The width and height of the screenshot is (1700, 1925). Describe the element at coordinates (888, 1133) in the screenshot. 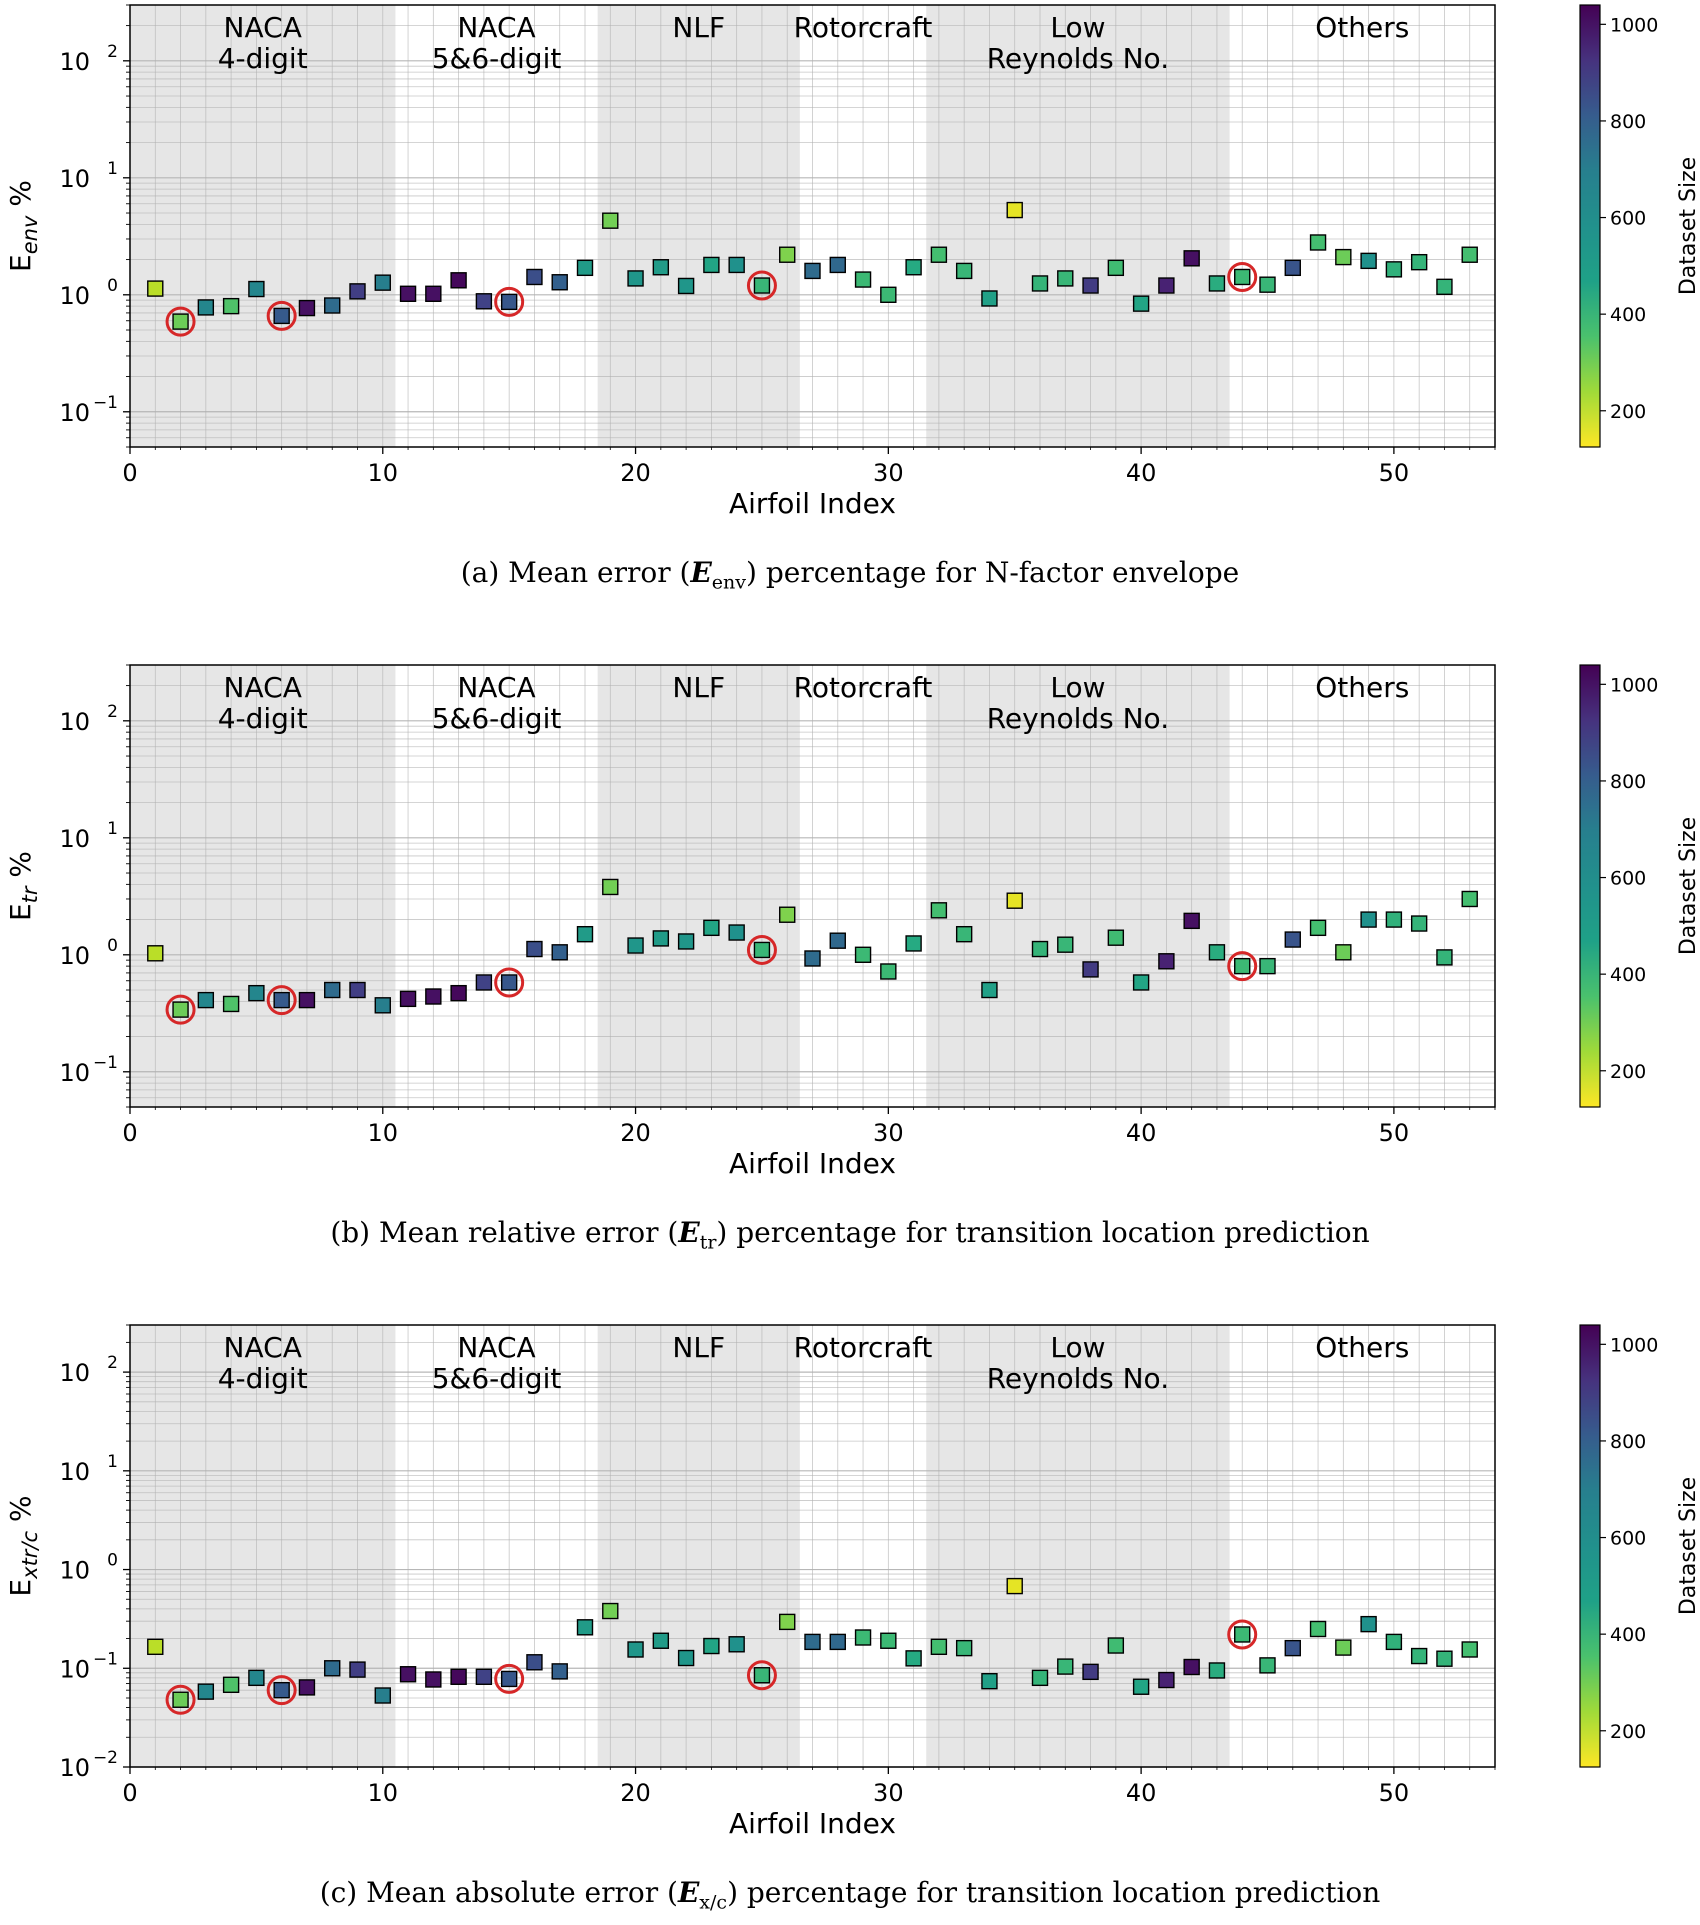

I see `x-tick-label: 30` at that location.